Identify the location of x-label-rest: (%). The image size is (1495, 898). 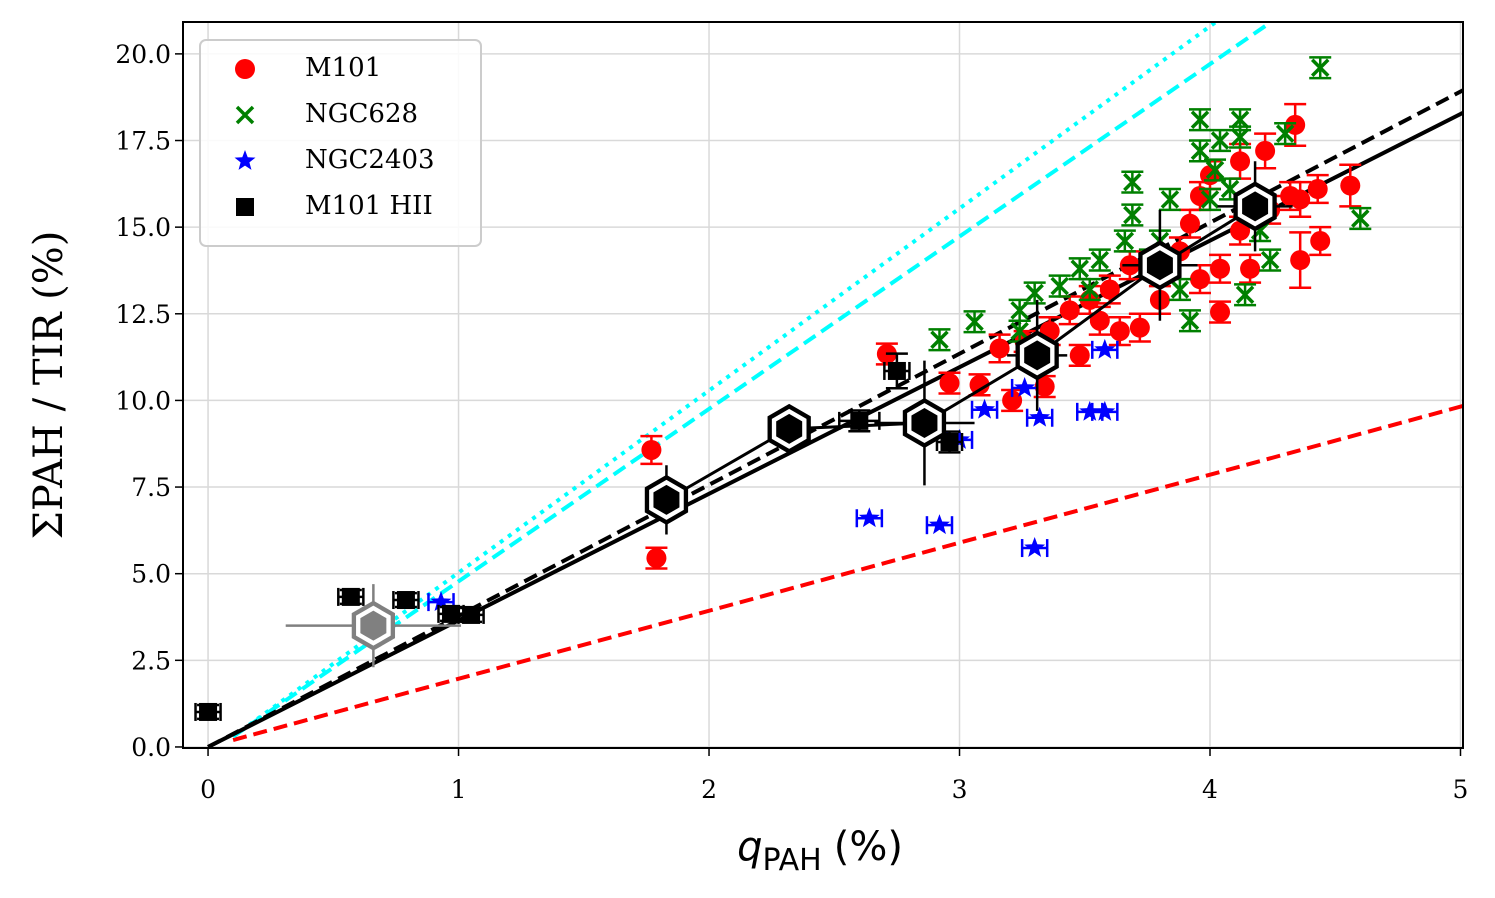
(868, 847).